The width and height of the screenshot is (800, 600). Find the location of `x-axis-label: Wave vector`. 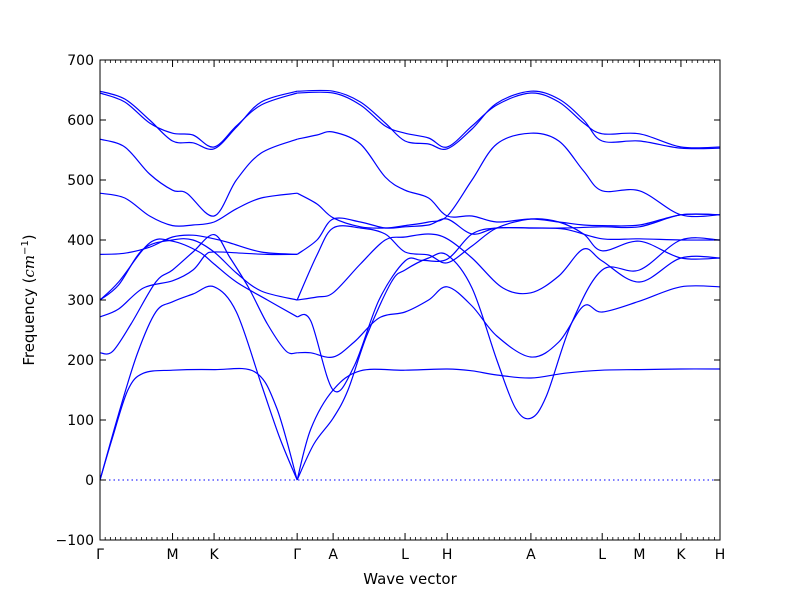

x-axis-label: Wave vector is located at coordinates (410, 579).